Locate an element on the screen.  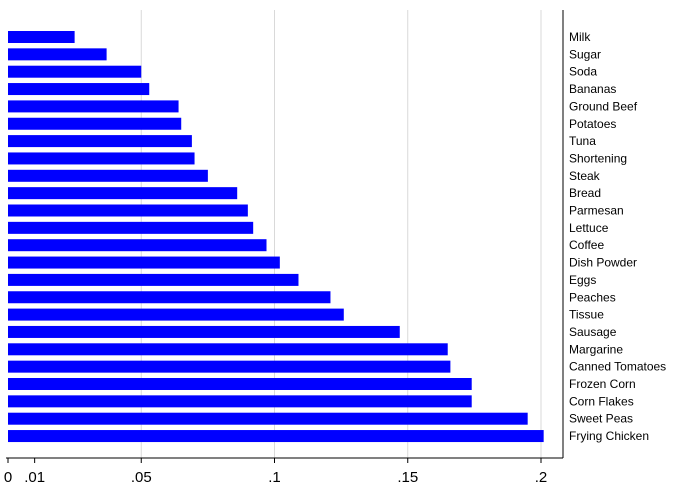
category-label: Sausage is located at coordinates (593, 332).